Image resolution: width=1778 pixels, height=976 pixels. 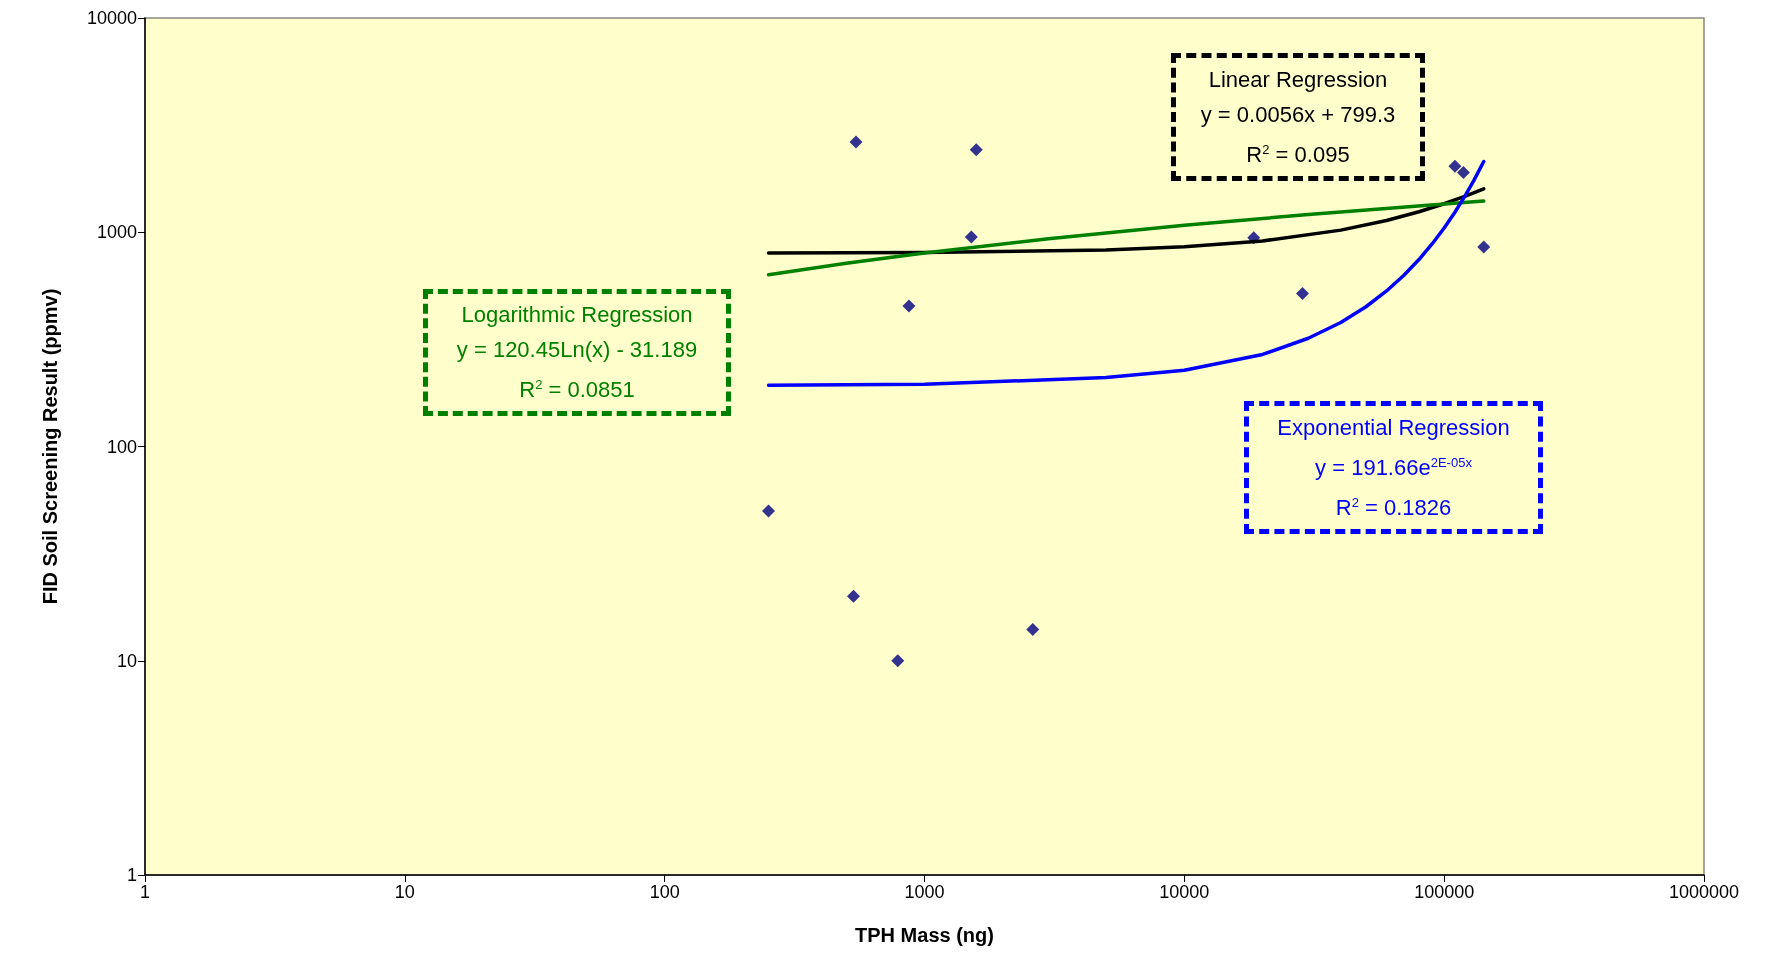 I want to click on annotation: Logarithmic Regression y = 120.45Ln(x) - 31.189 R$^{2}$ = 0.0851, so click(x=577, y=353).